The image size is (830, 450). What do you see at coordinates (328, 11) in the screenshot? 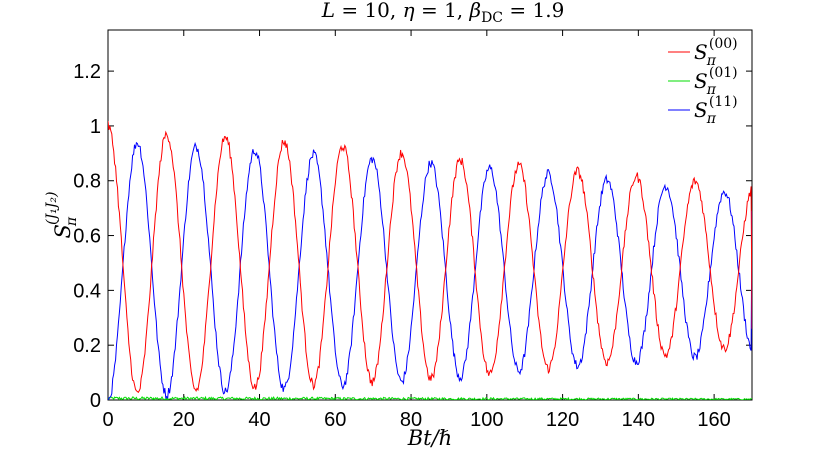
I see `title-var-l: L` at bounding box center [328, 11].